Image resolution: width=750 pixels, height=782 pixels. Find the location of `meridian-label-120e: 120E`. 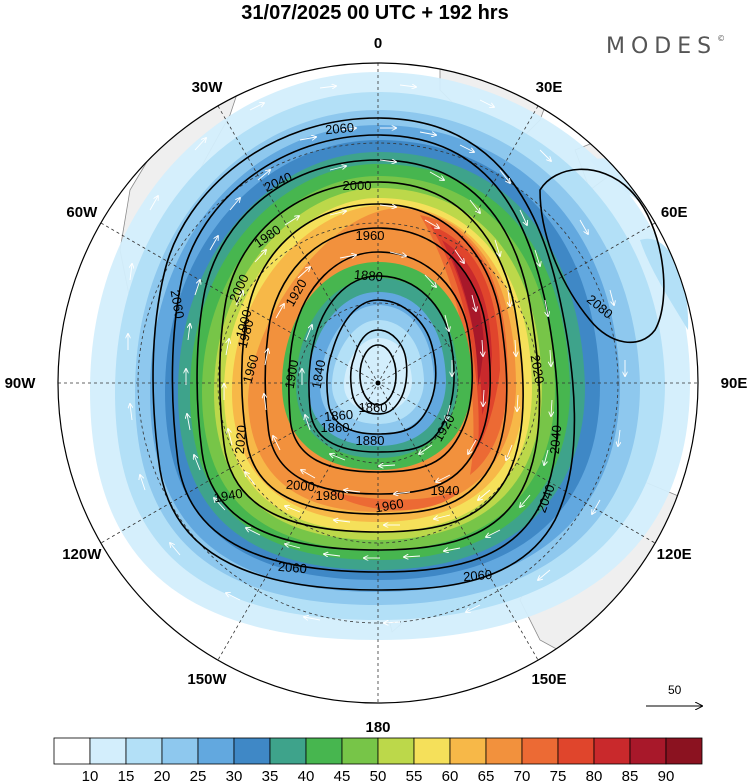

meridian-label-120e: 120E is located at coordinates (674, 554).